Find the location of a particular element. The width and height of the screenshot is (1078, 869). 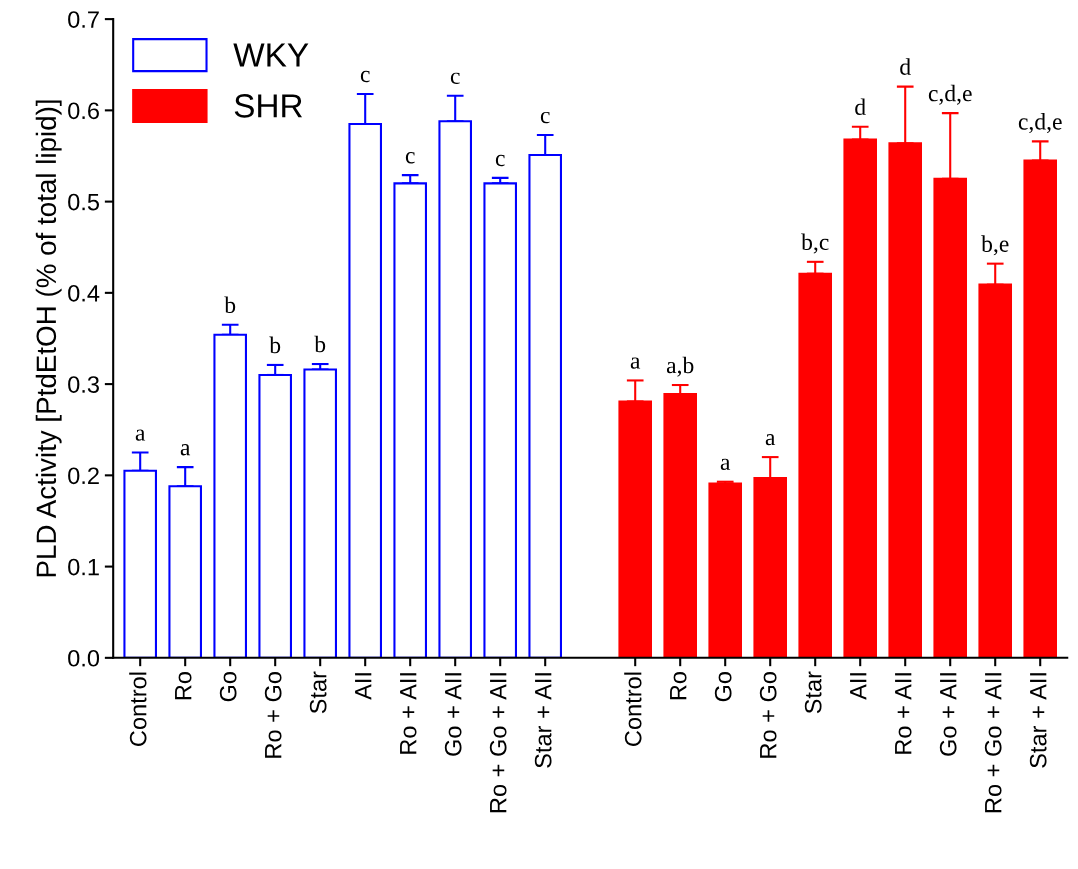

data-label: b,e is located at coordinates (995, 245).